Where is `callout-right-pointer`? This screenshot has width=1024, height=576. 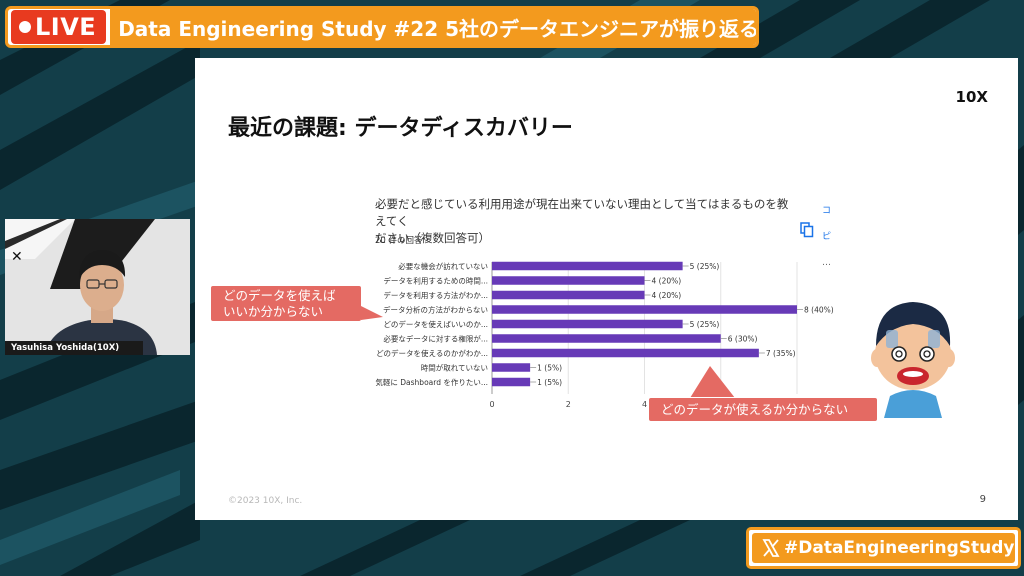
callout-right-pointer is located at coordinates (712, 382).